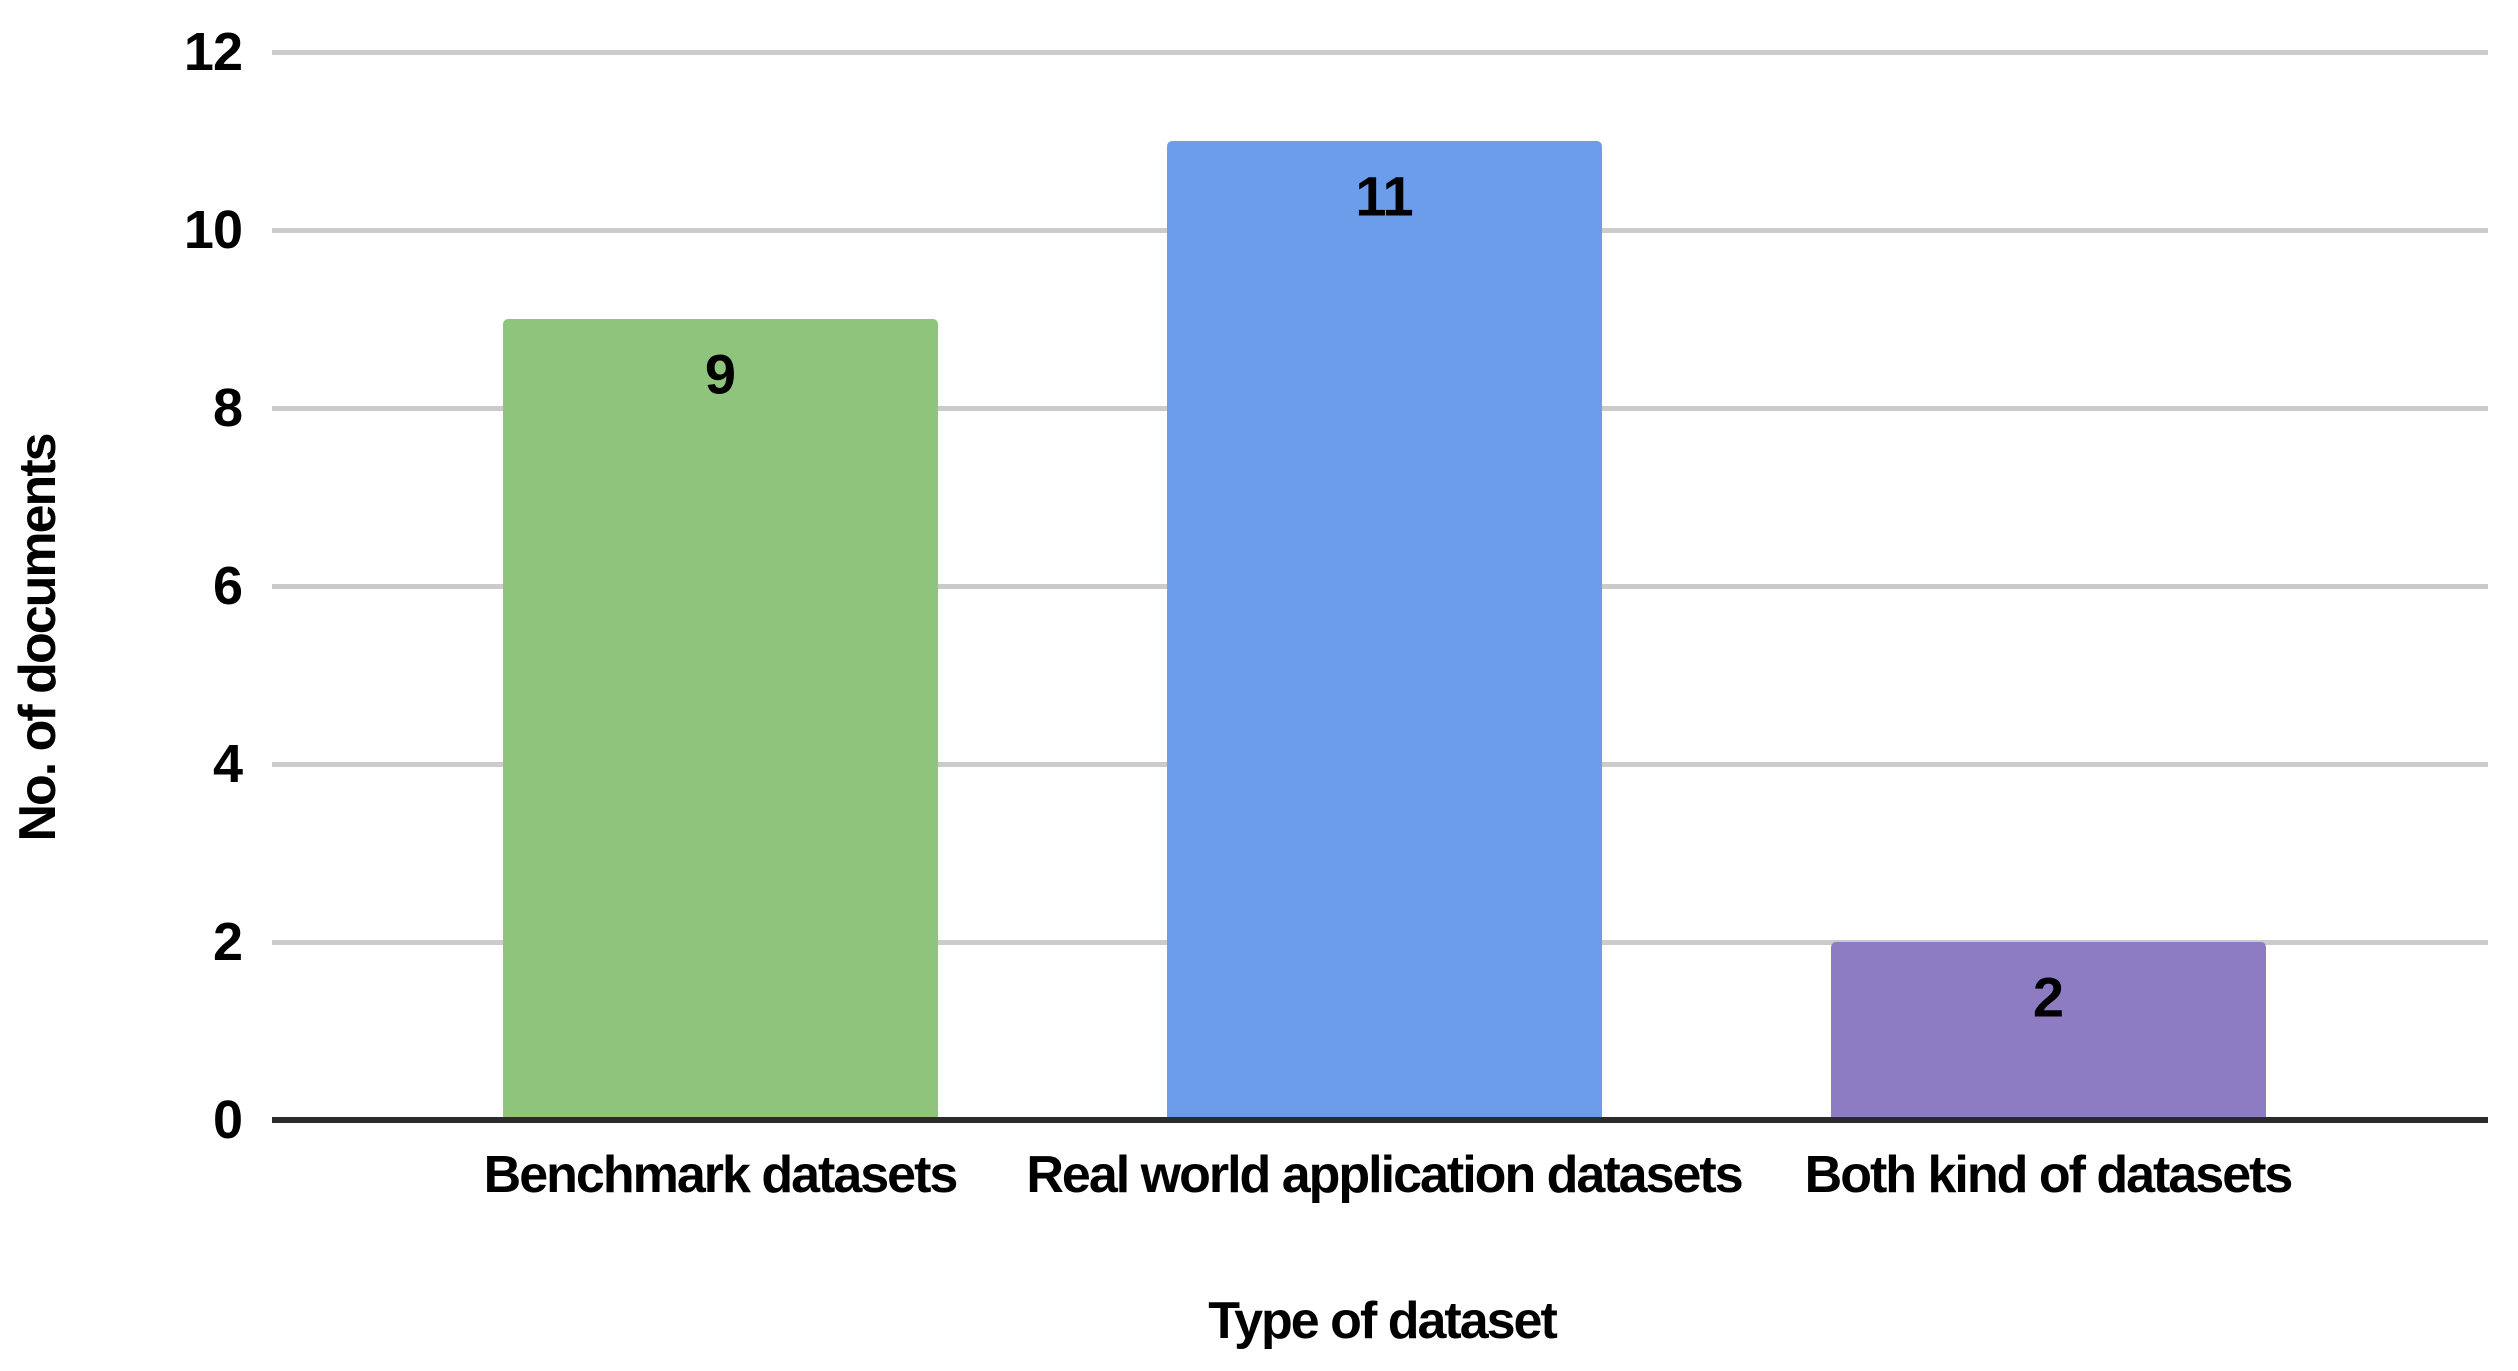  I want to click on y-tick-label: 10, so click(213, 230).